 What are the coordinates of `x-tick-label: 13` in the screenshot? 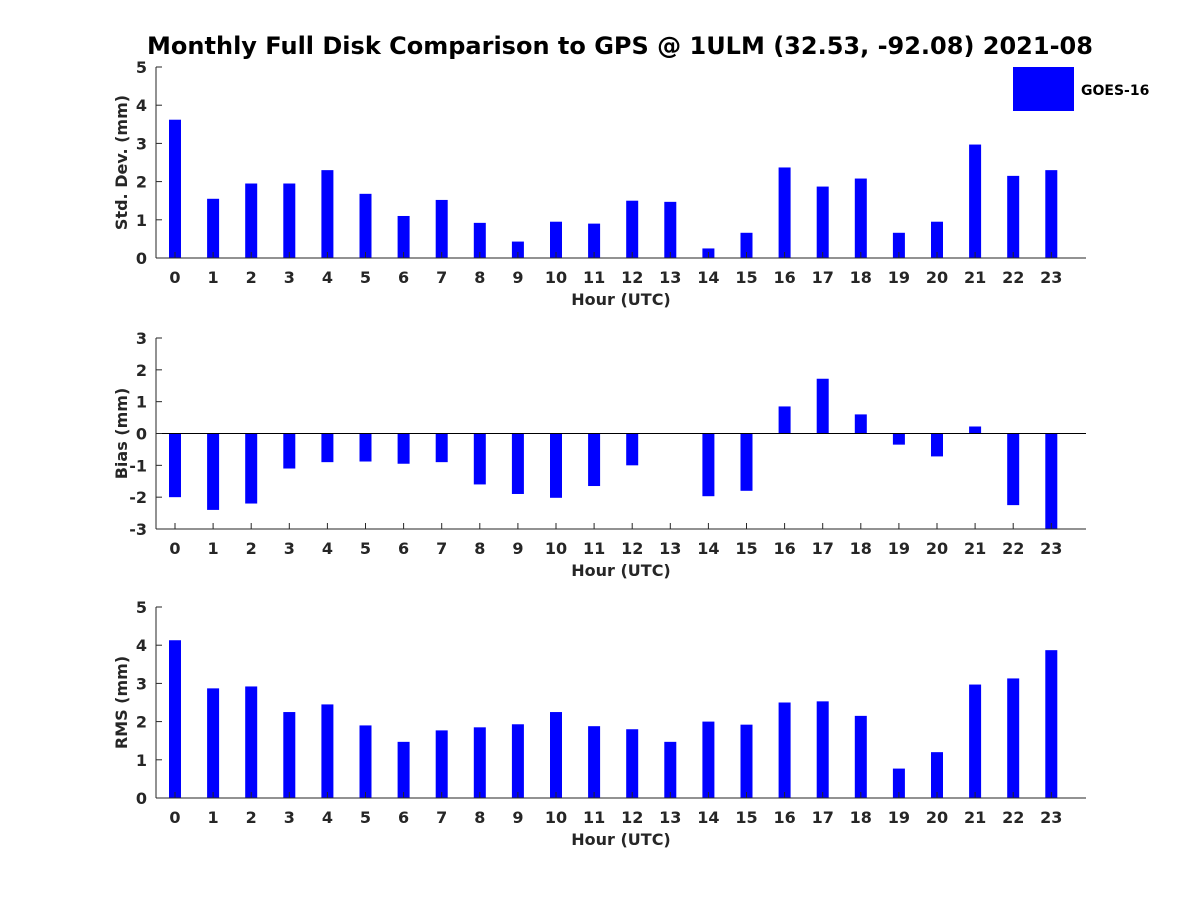 It's located at (670, 277).